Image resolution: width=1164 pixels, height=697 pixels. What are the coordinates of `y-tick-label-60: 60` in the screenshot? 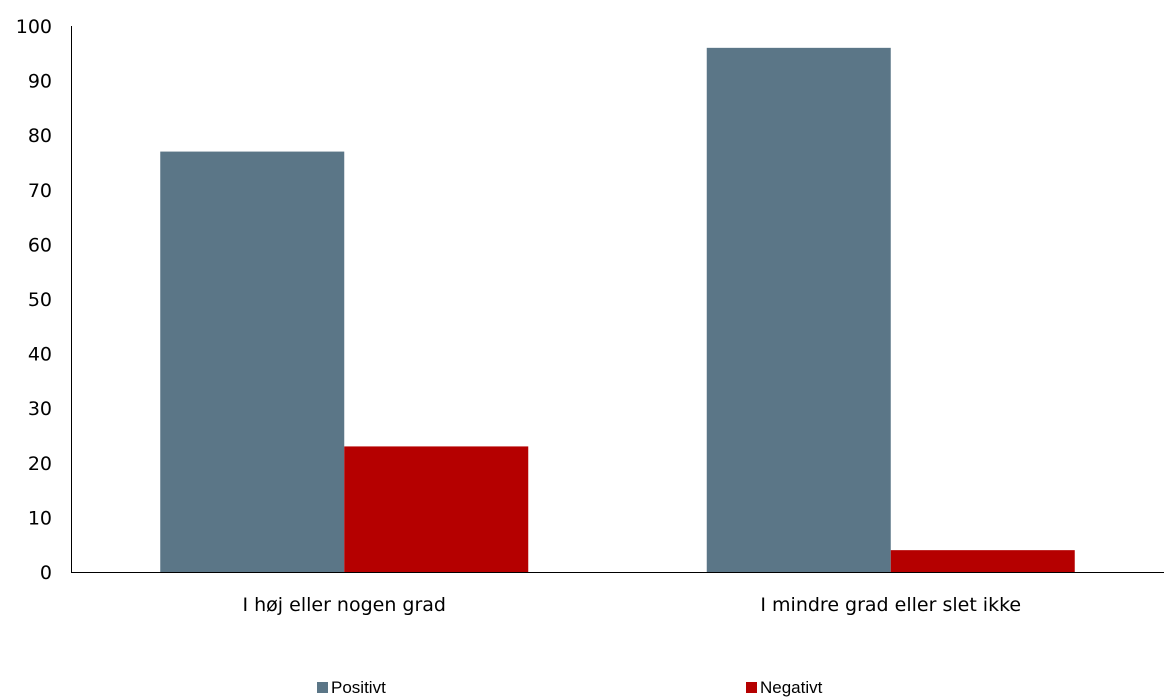 It's located at (40, 245).